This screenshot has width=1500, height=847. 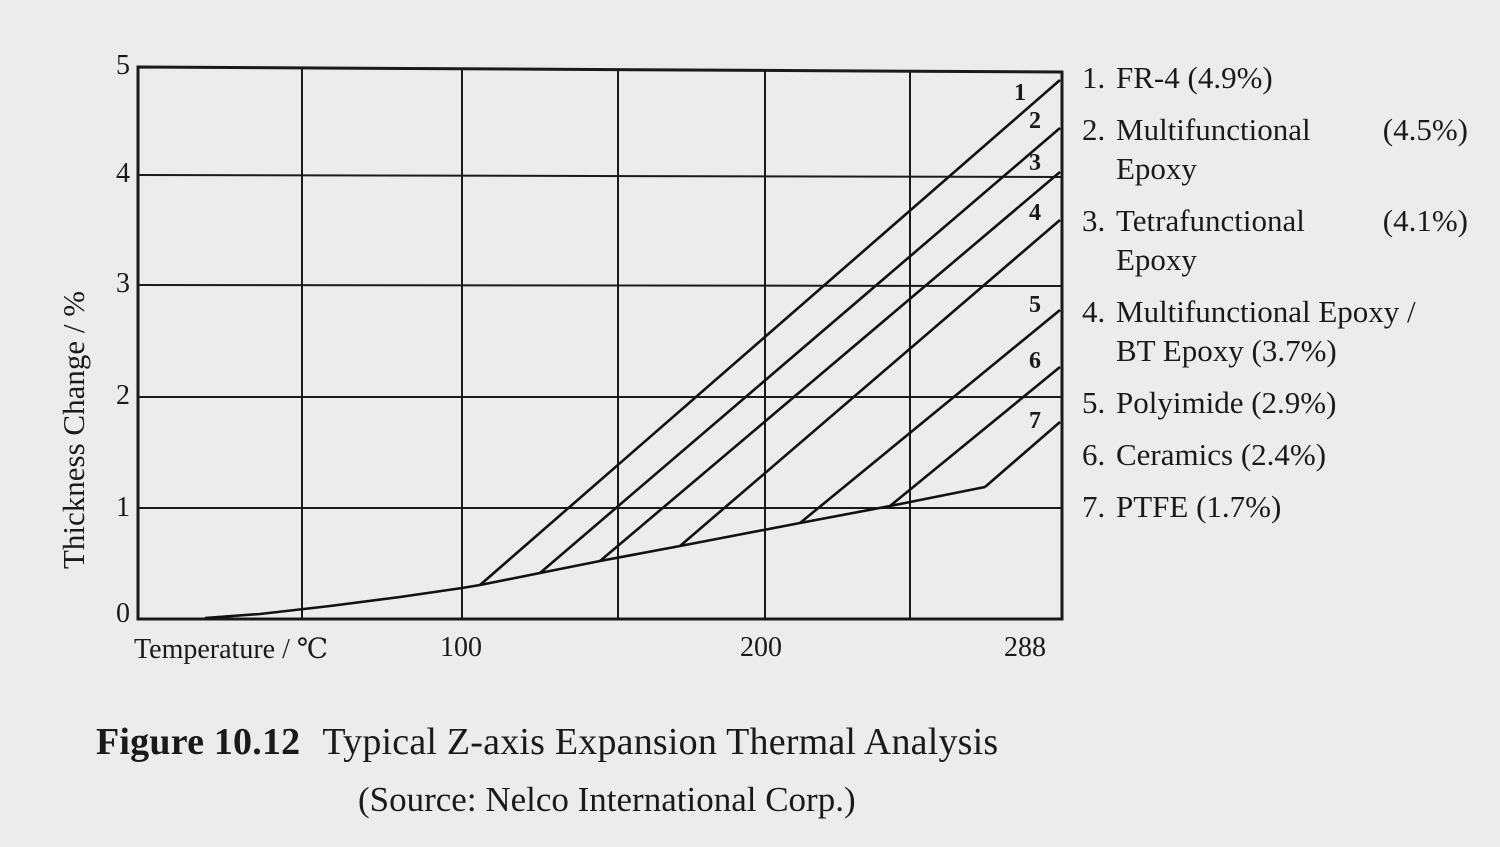 I want to click on legend-item-fr4: 1. FR-4 (4.9%), so click(x=1287, y=77).